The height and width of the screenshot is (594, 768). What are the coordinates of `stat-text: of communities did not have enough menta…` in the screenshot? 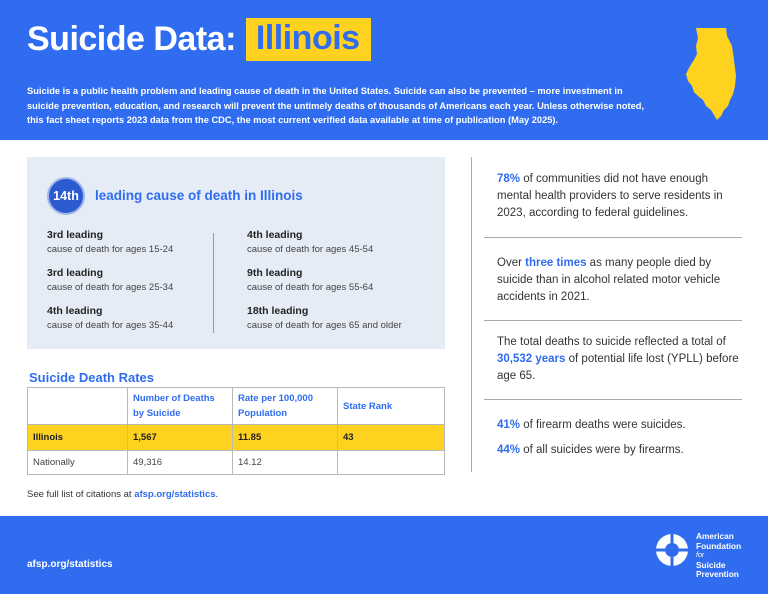 It's located at (610, 196).